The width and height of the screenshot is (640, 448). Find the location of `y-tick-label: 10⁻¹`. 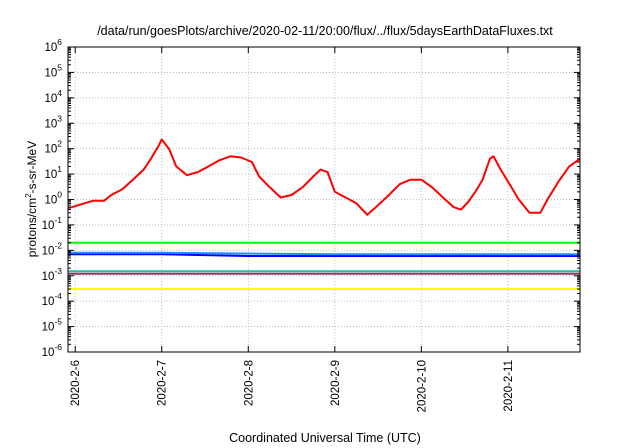

y-tick-label: 10⁻¹ is located at coordinates (52, 223).